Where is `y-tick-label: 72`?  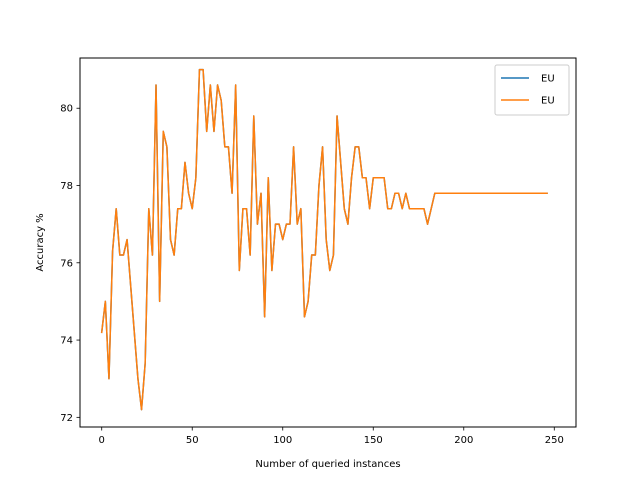
y-tick-label: 72 is located at coordinates (66, 418).